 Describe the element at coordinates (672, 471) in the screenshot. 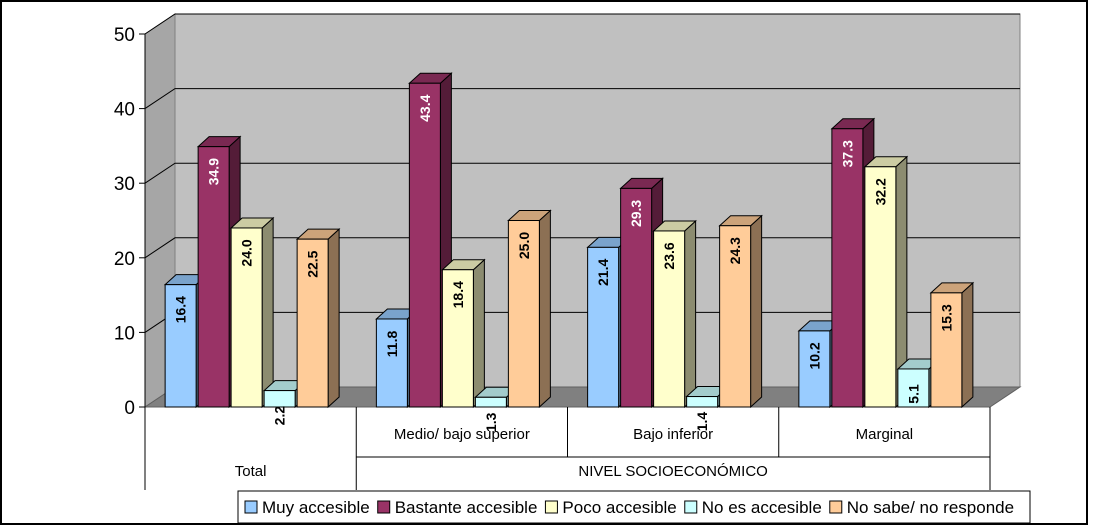

I see `group-label: NIVEL SOCIOECONÓMICO` at that location.